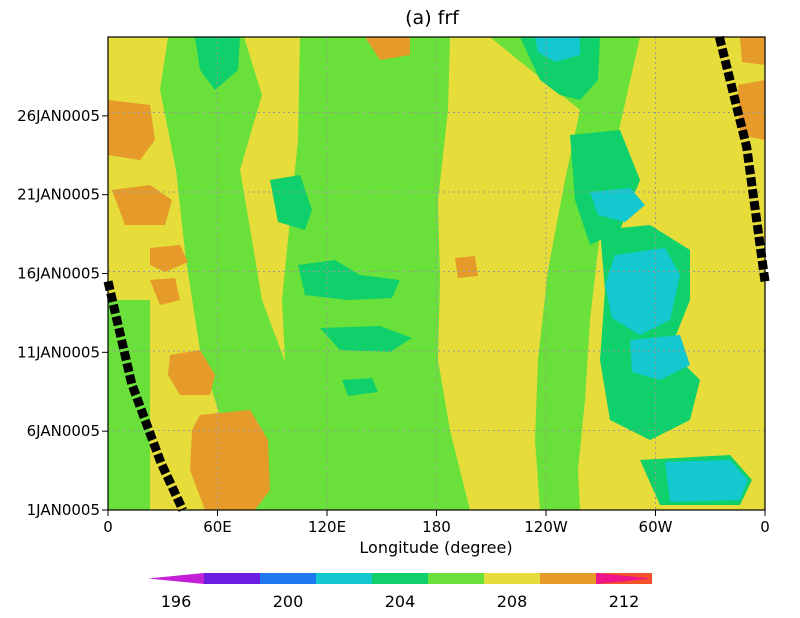 The width and height of the screenshot is (800, 618). What do you see at coordinates (327, 527) in the screenshot?
I see `x-tick-label: 120E` at bounding box center [327, 527].